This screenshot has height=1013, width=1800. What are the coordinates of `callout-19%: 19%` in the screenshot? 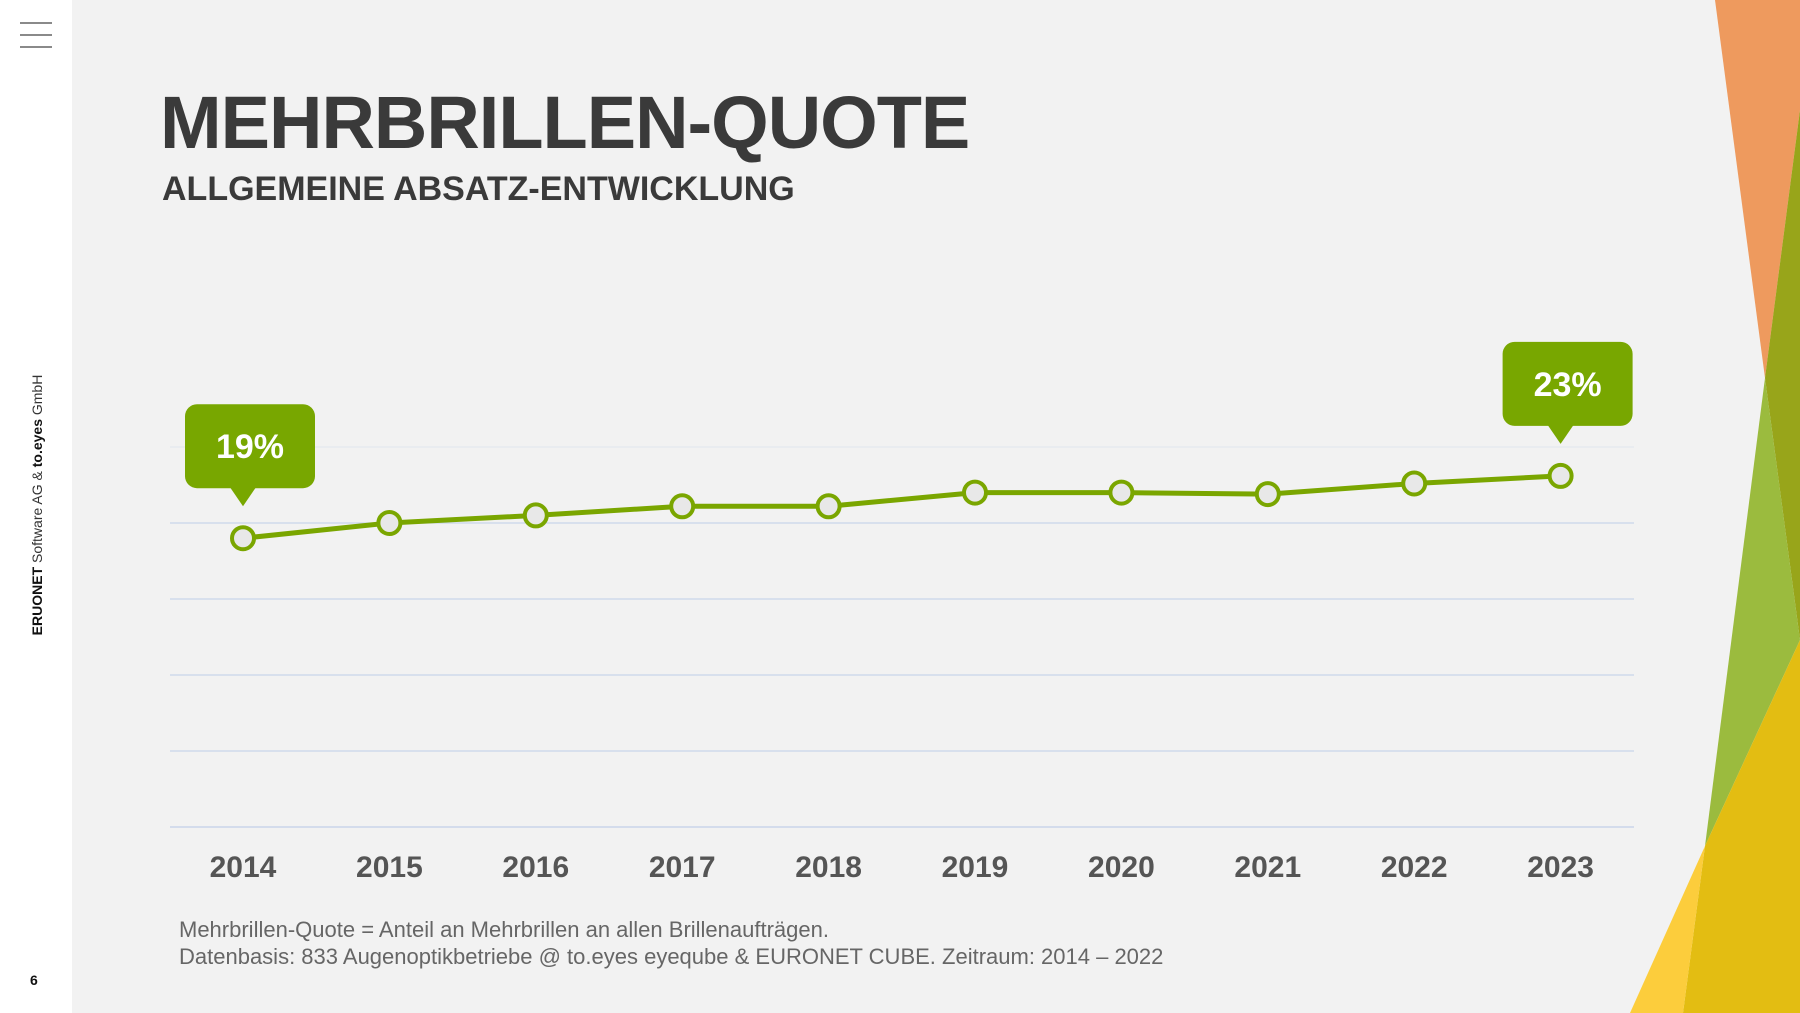 It's located at (250, 455).